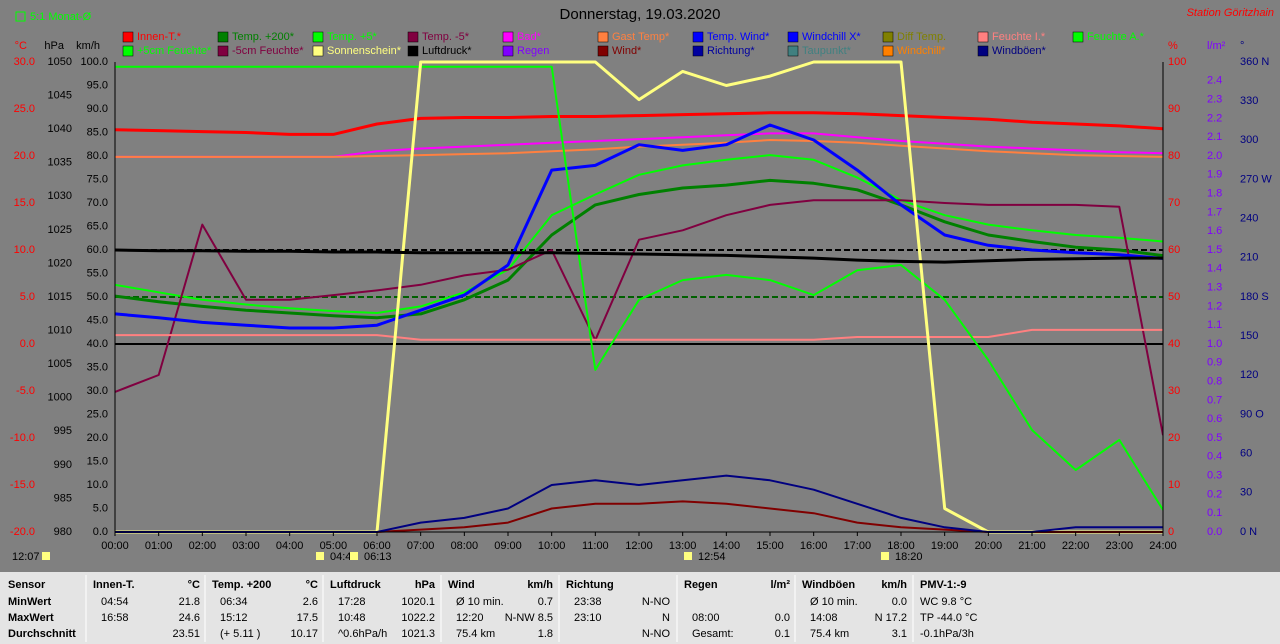 The height and width of the screenshot is (644, 1280). Describe the element at coordinates (731, 51) in the screenshot. I see `legend-label: Richtung*` at that location.